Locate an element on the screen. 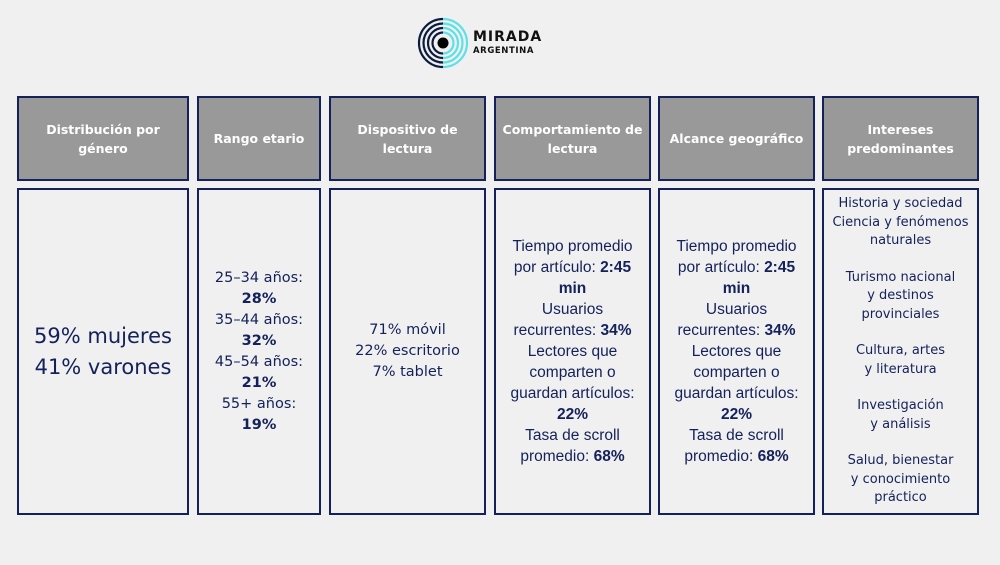 This screenshot has height=565, width=1000. geo-text: Tiempo promedio is located at coordinates (736, 246).